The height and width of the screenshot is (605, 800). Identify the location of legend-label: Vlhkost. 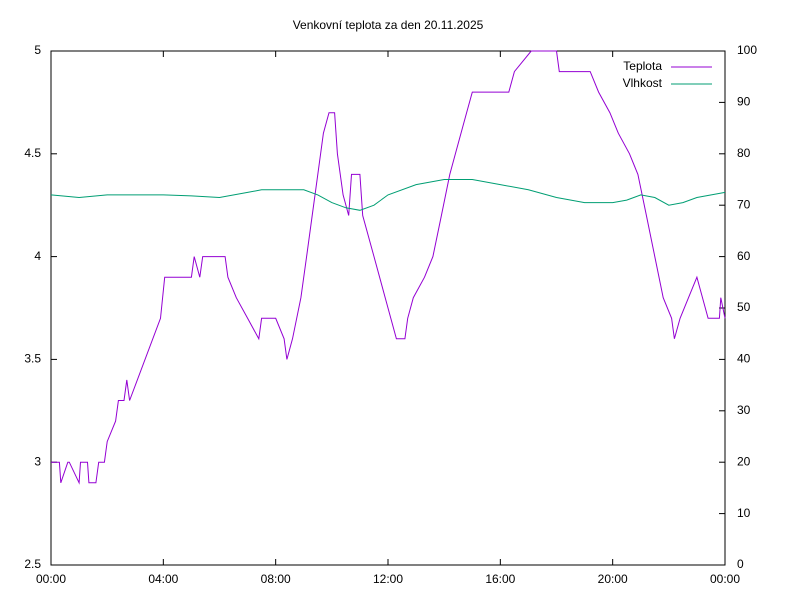
(643, 83).